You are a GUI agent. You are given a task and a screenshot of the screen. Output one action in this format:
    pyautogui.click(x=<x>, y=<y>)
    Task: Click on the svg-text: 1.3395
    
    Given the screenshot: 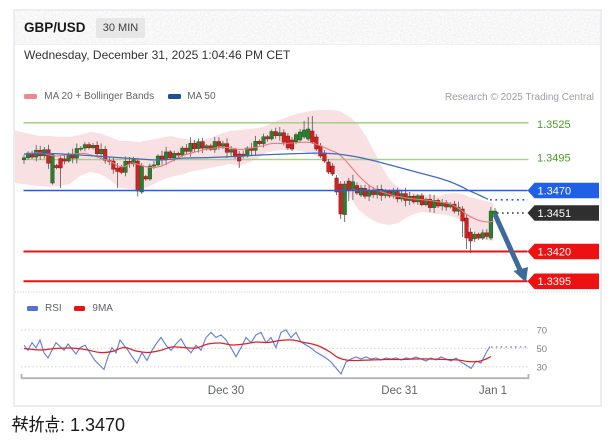 What is the action you would take?
    pyautogui.click(x=555, y=282)
    